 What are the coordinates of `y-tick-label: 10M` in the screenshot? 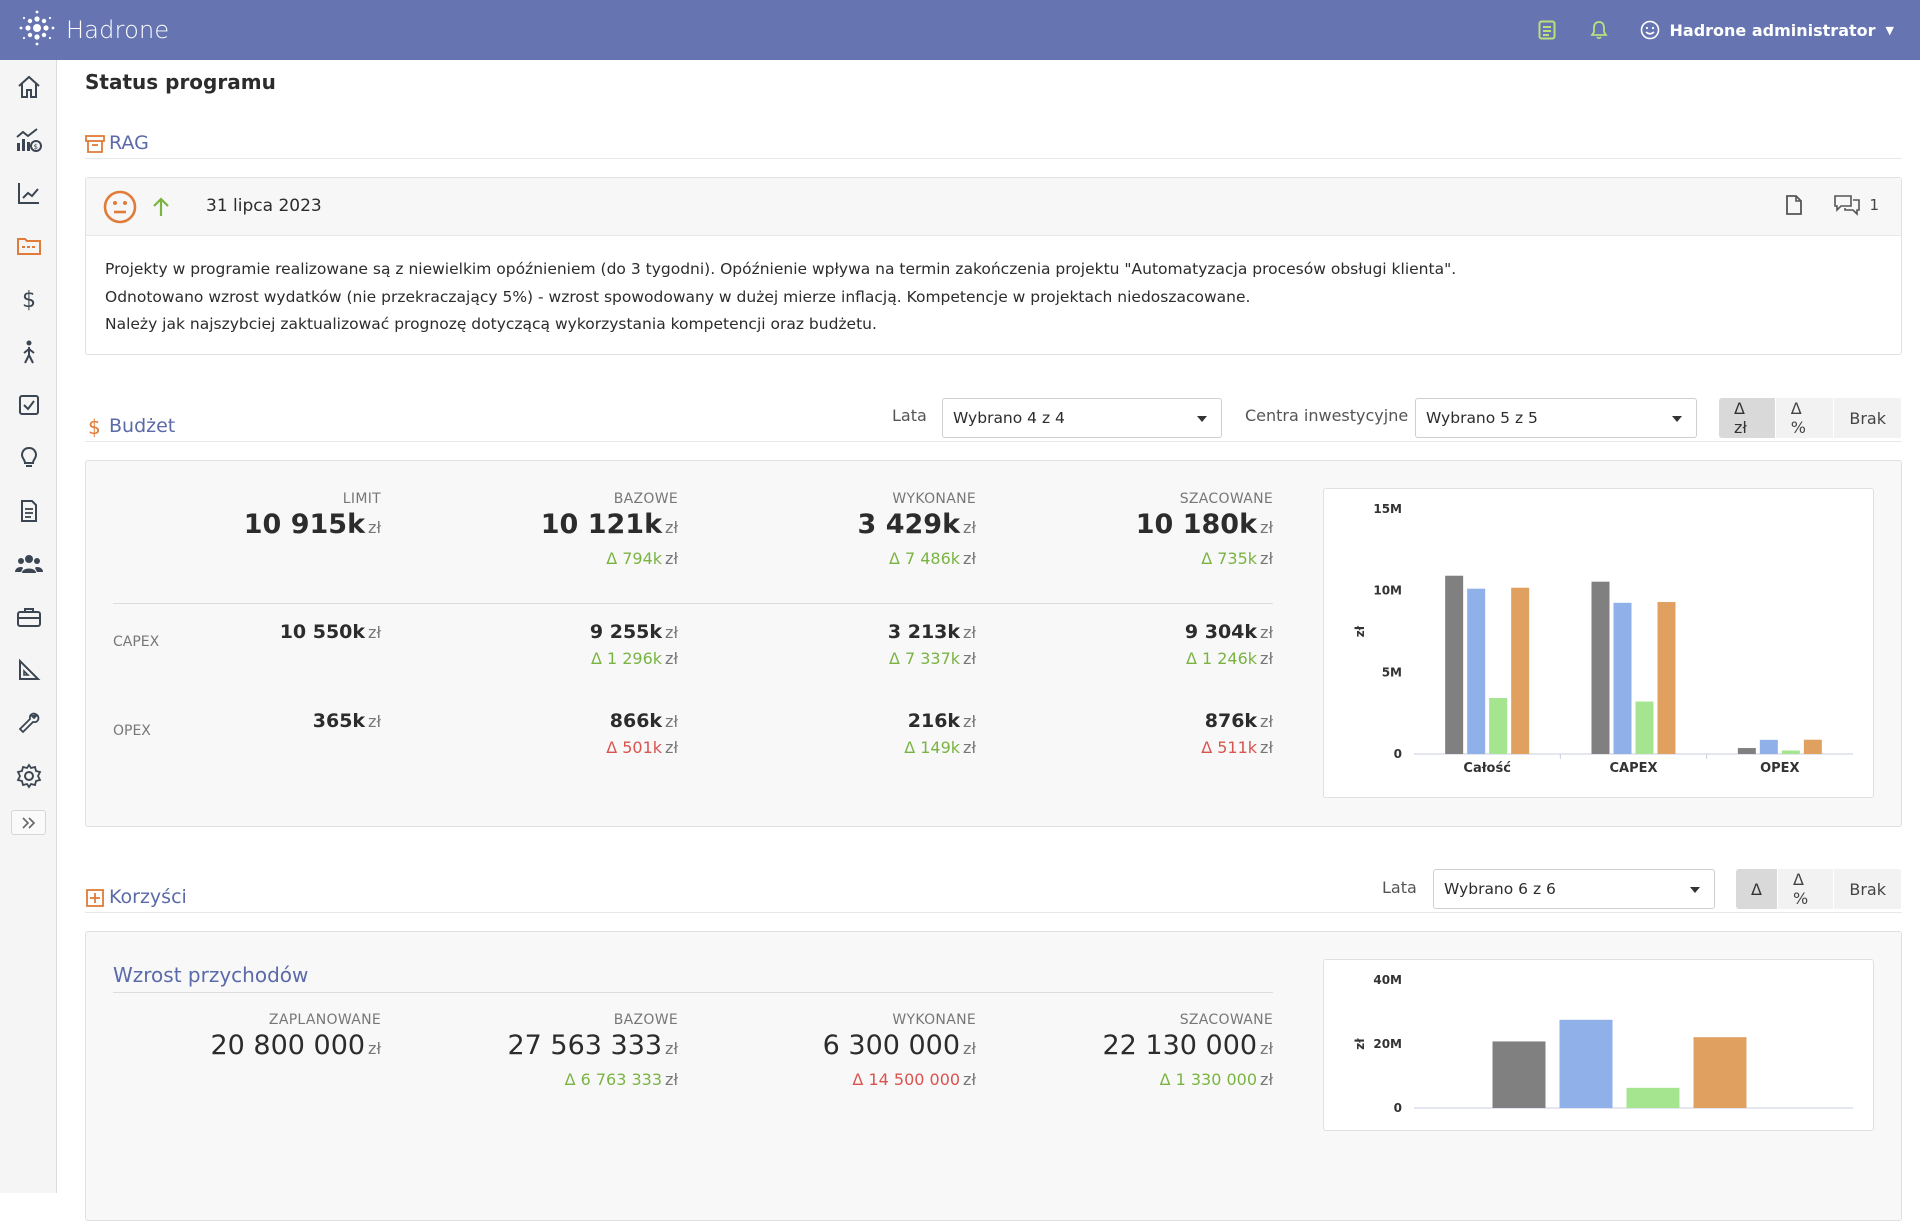 It's located at (1387, 591).